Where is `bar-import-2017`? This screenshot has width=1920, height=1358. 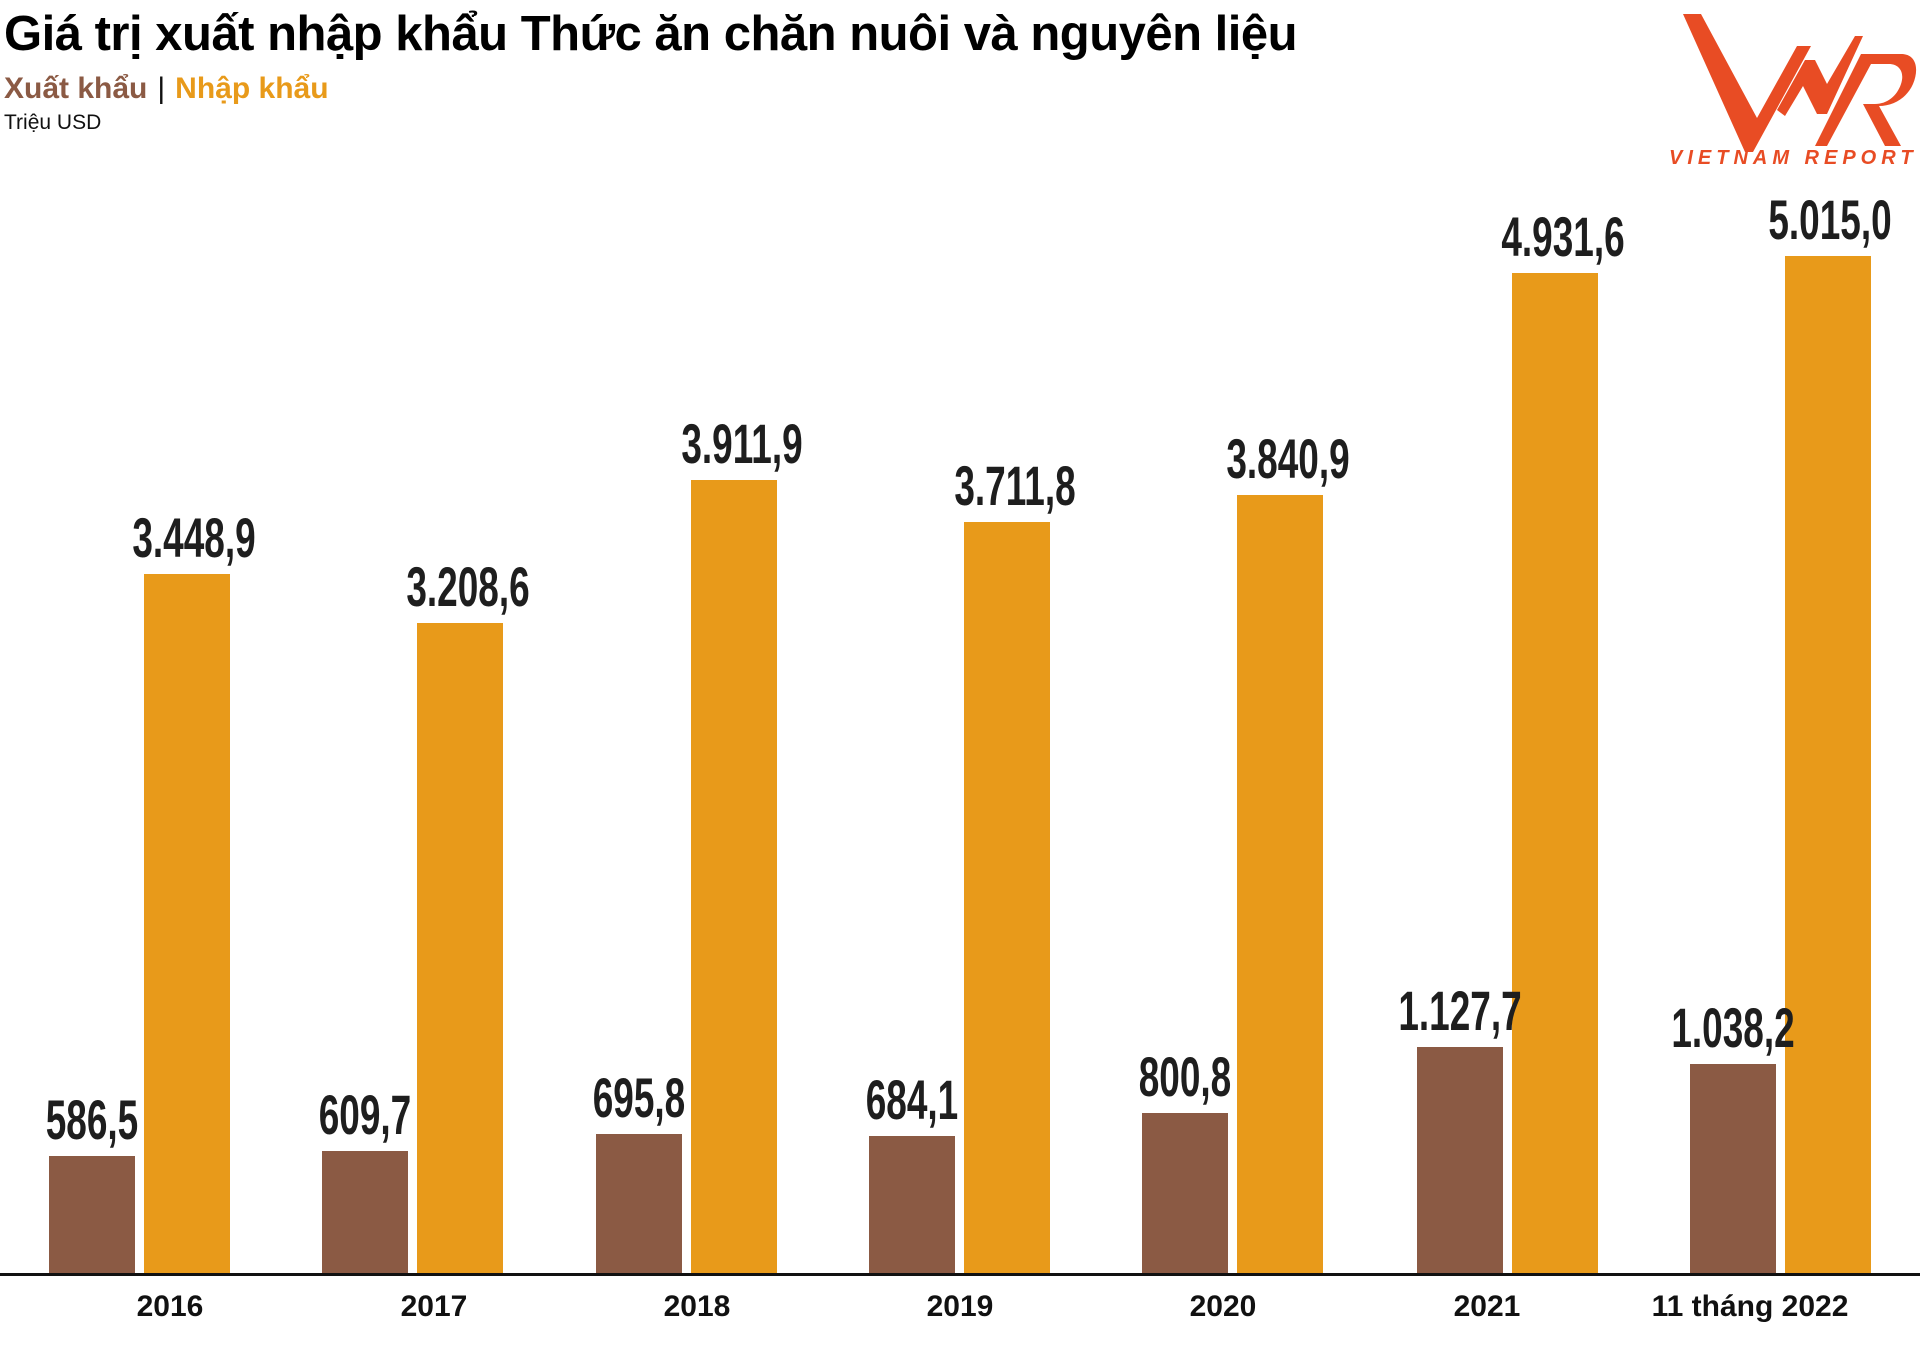 bar-import-2017 is located at coordinates (460, 948).